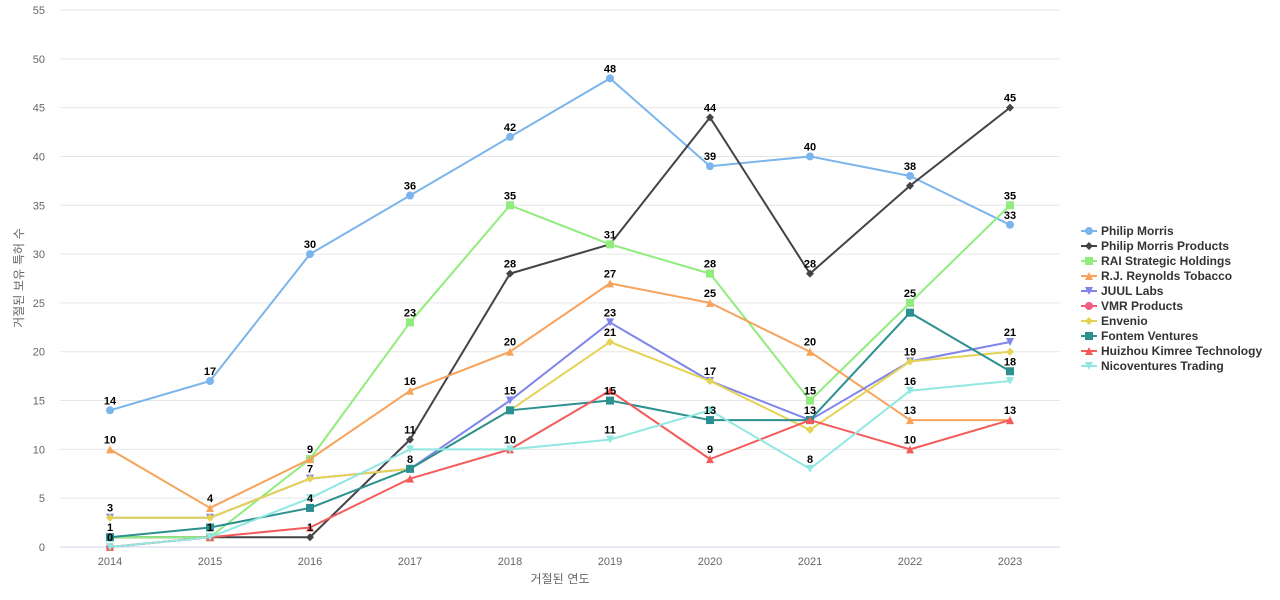  I want to click on legend-item: Philip Morris Products, so click(1155, 246).